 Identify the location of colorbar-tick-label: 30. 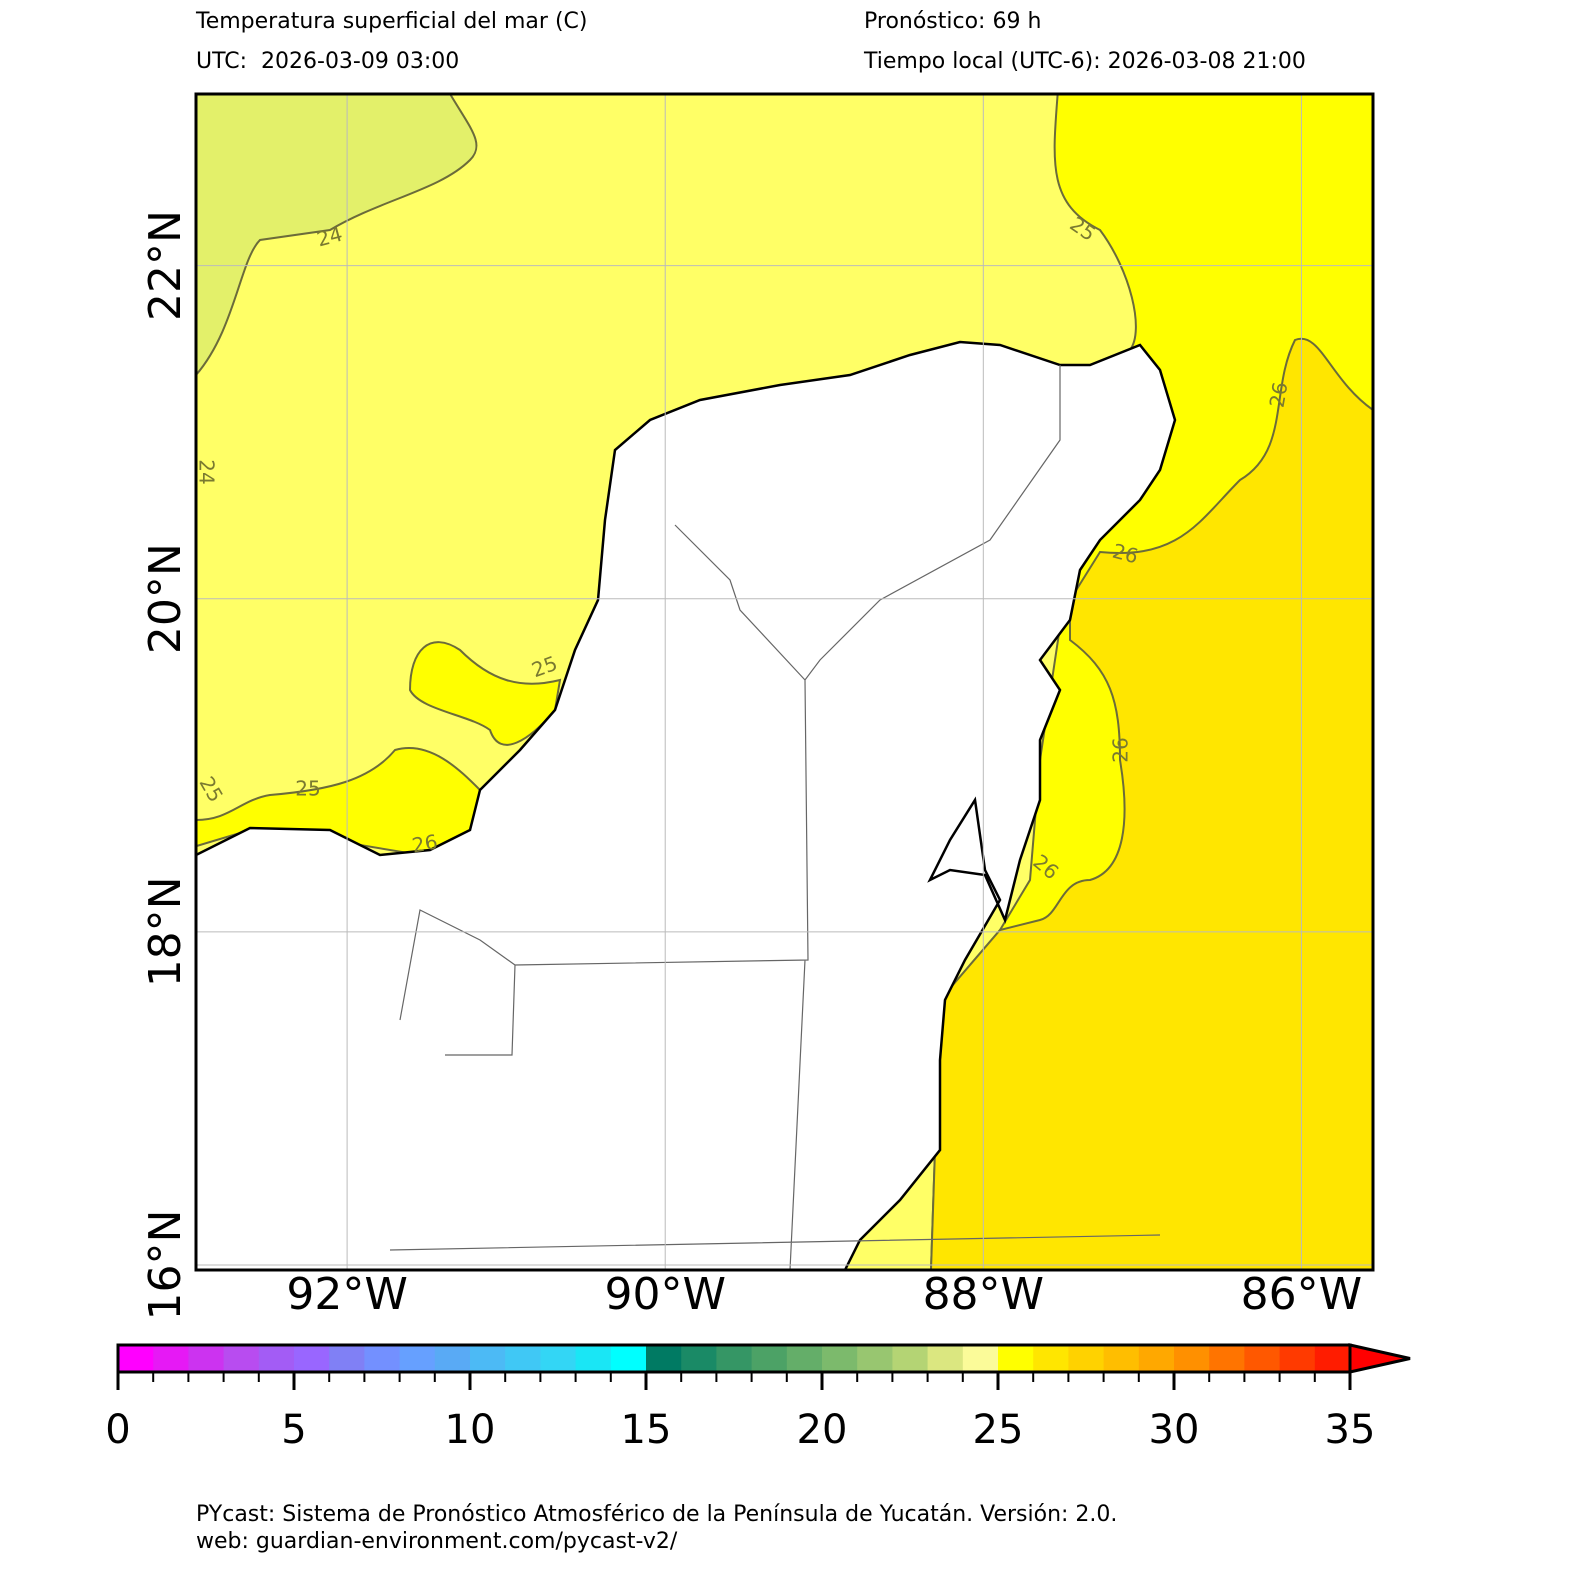
(1174, 1430).